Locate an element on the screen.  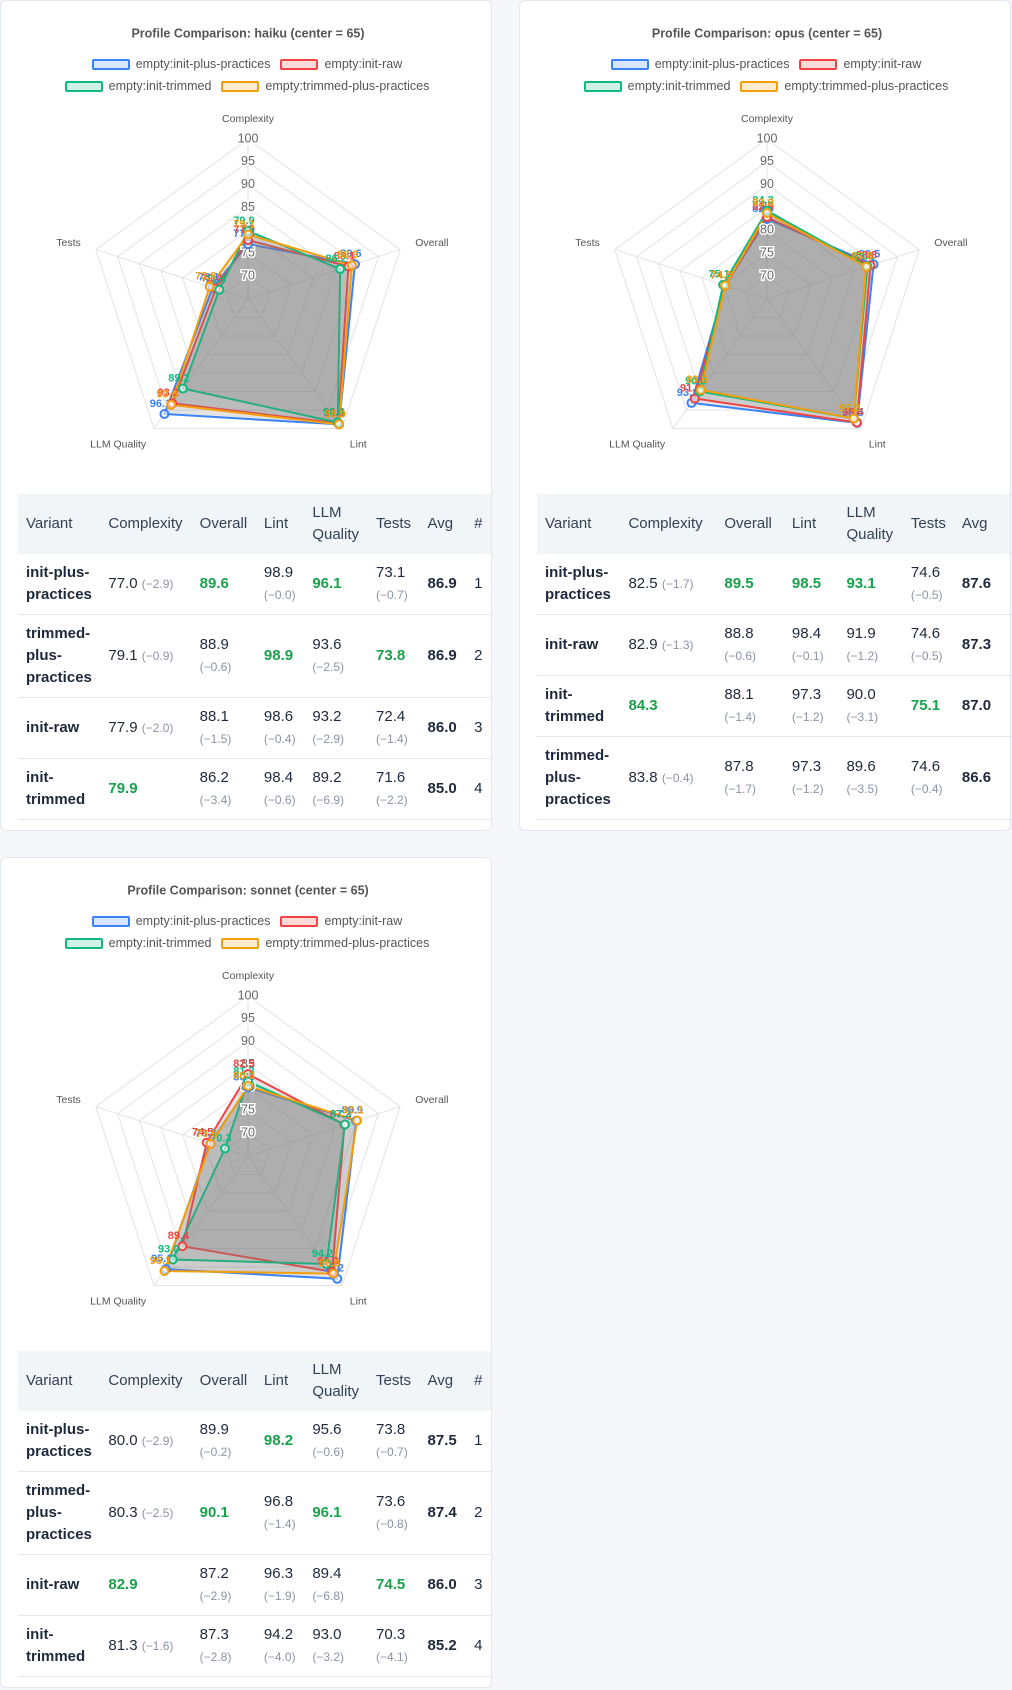
rank-cell: 1 is located at coordinates (478, 1441).